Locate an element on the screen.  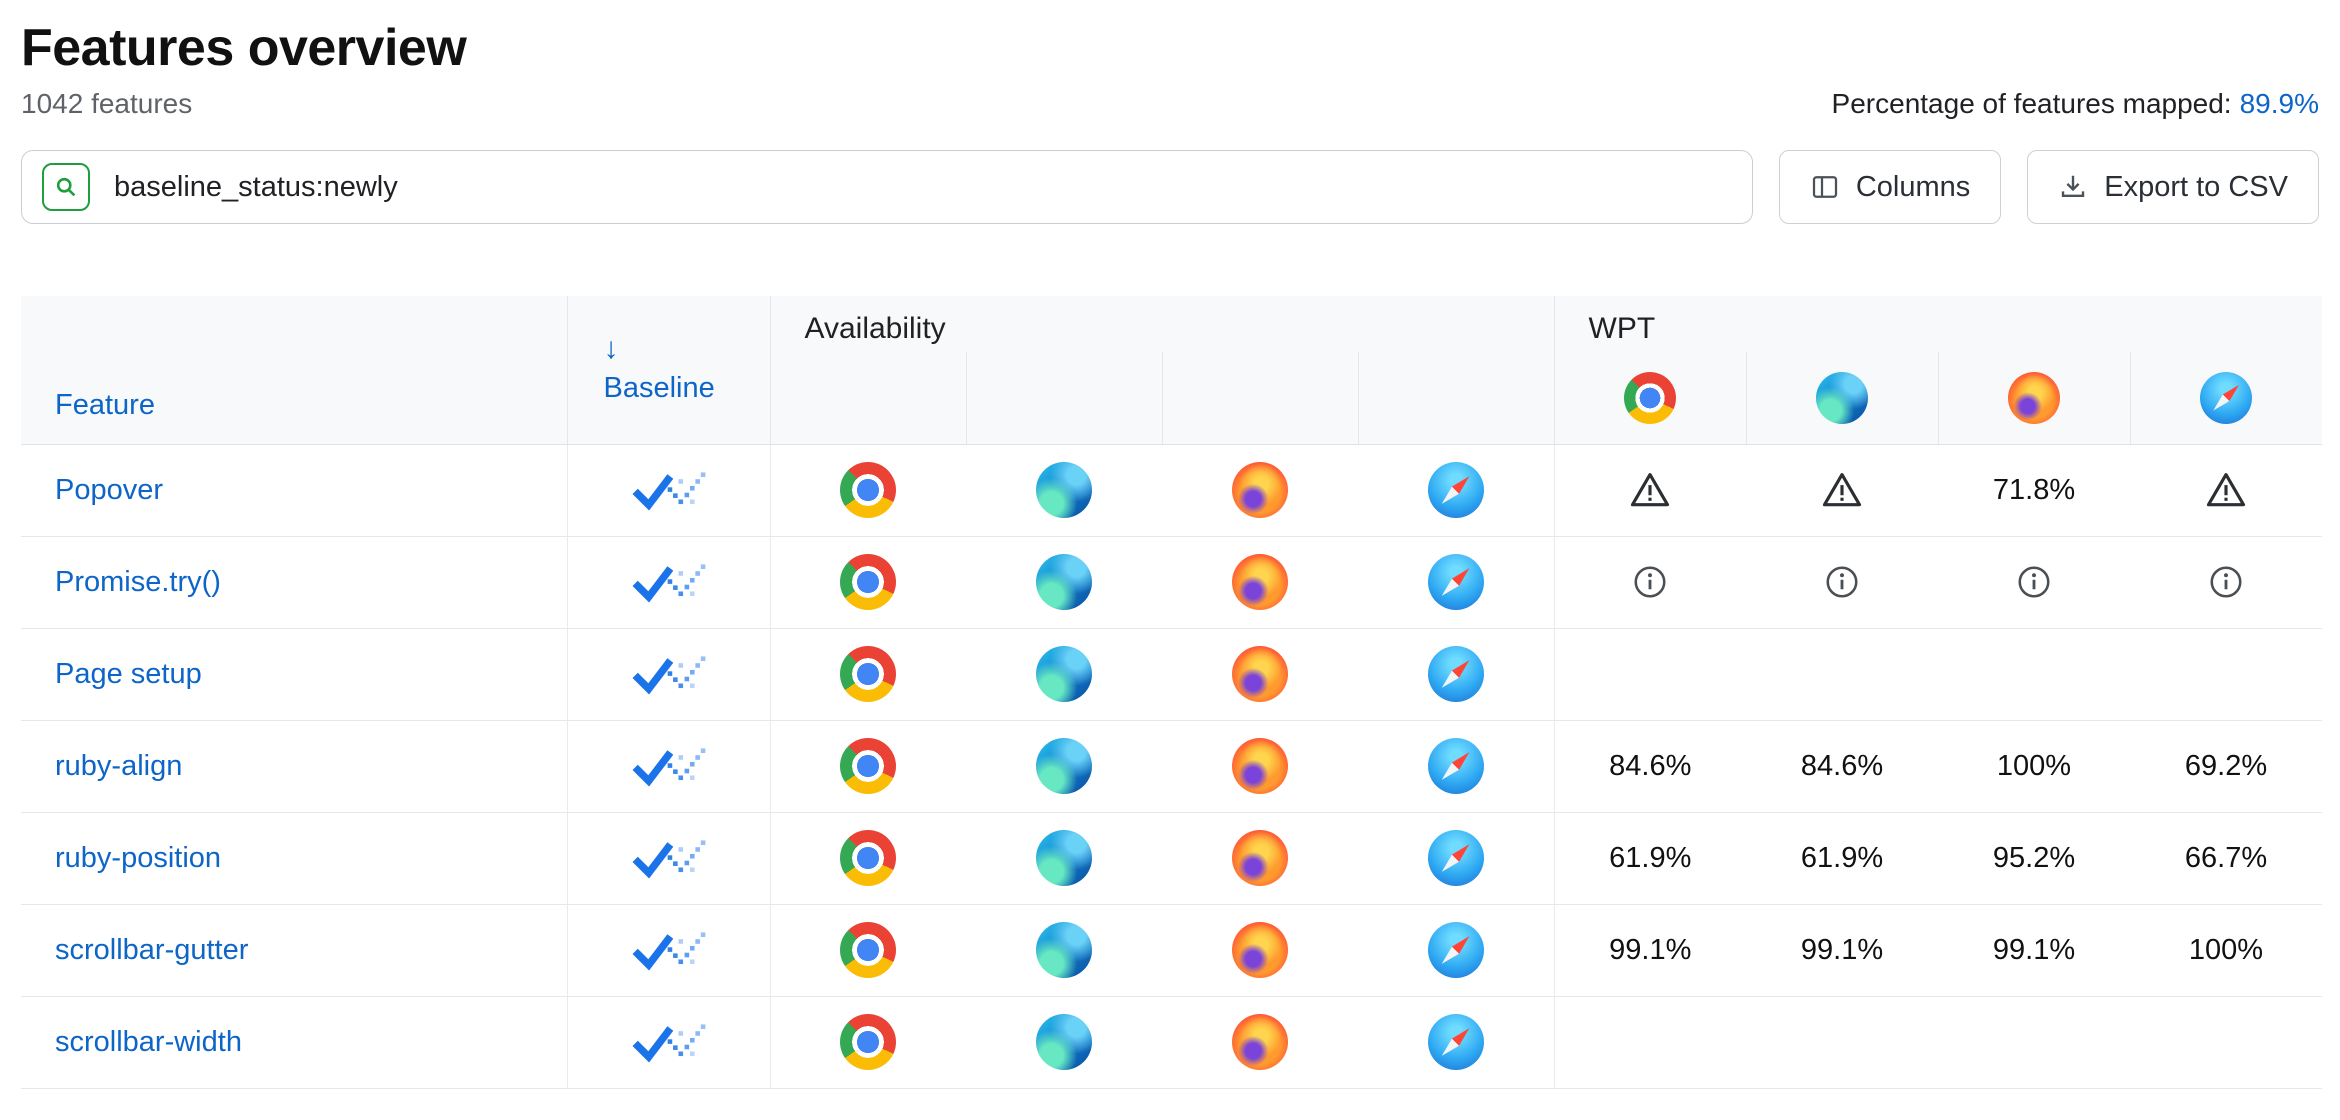
mapped-value-link: 89.9% is located at coordinates (2279, 103).